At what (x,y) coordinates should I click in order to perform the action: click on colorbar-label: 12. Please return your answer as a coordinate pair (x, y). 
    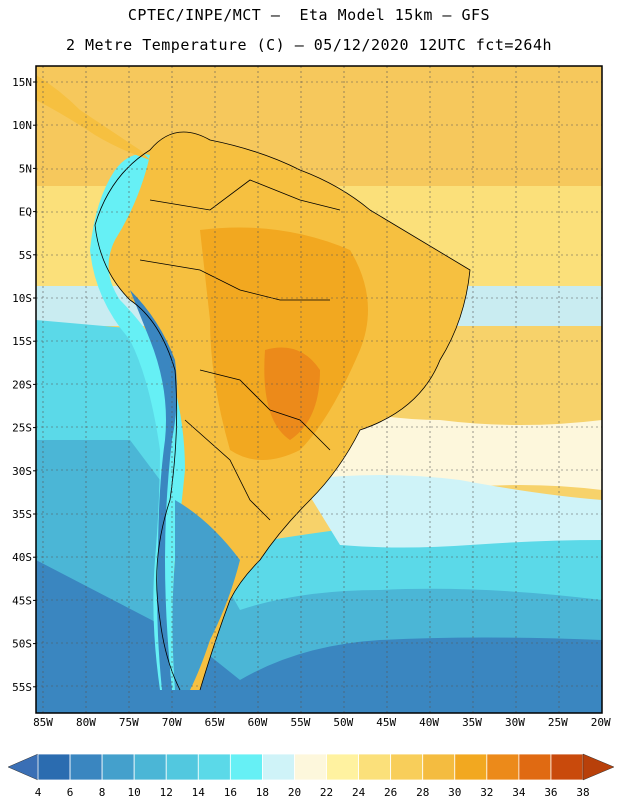
    Looking at the image, I should click on (166, 792).